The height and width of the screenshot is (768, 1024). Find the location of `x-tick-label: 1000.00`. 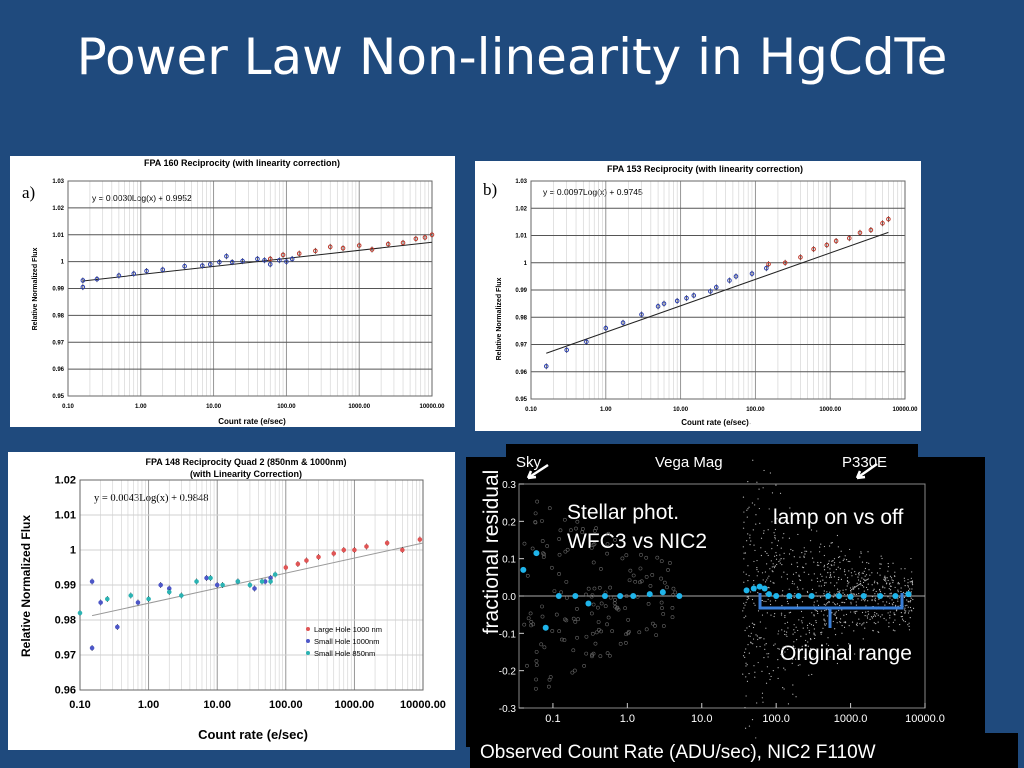

x-tick-label: 1000.00 is located at coordinates (359, 407).